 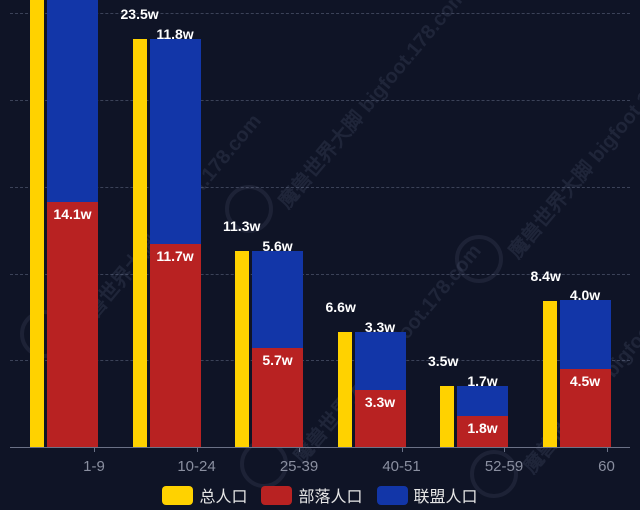 I want to click on label-alliance: 11.8w, so click(x=175, y=34).